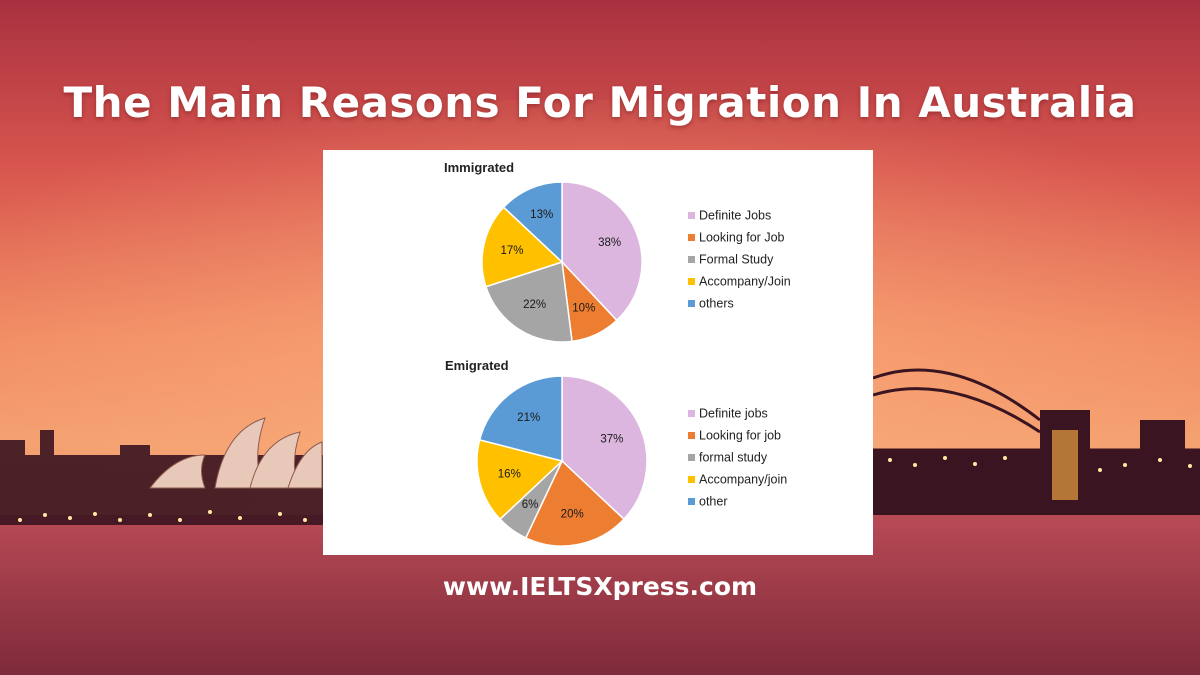 The width and height of the screenshot is (1200, 675). What do you see at coordinates (509, 475) in the screenshot?
I see `slice-label-accompany-join: 16%` at bounding box center [509, 475].